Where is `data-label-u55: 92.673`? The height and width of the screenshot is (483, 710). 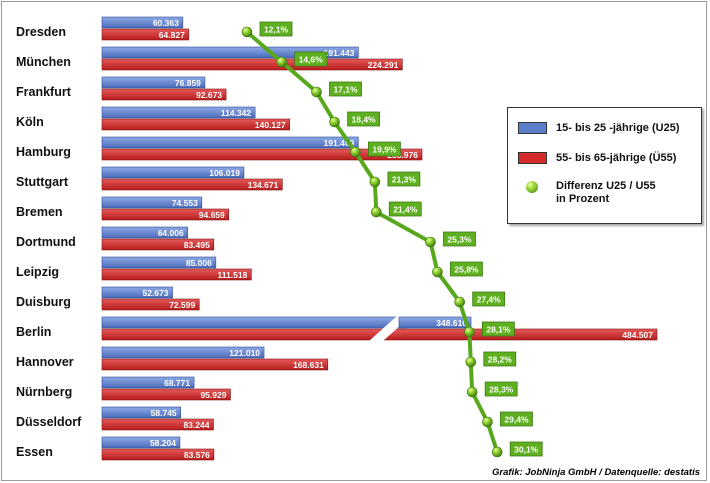 data-label-u55: 92.673 is located at coordinates (209, 95).